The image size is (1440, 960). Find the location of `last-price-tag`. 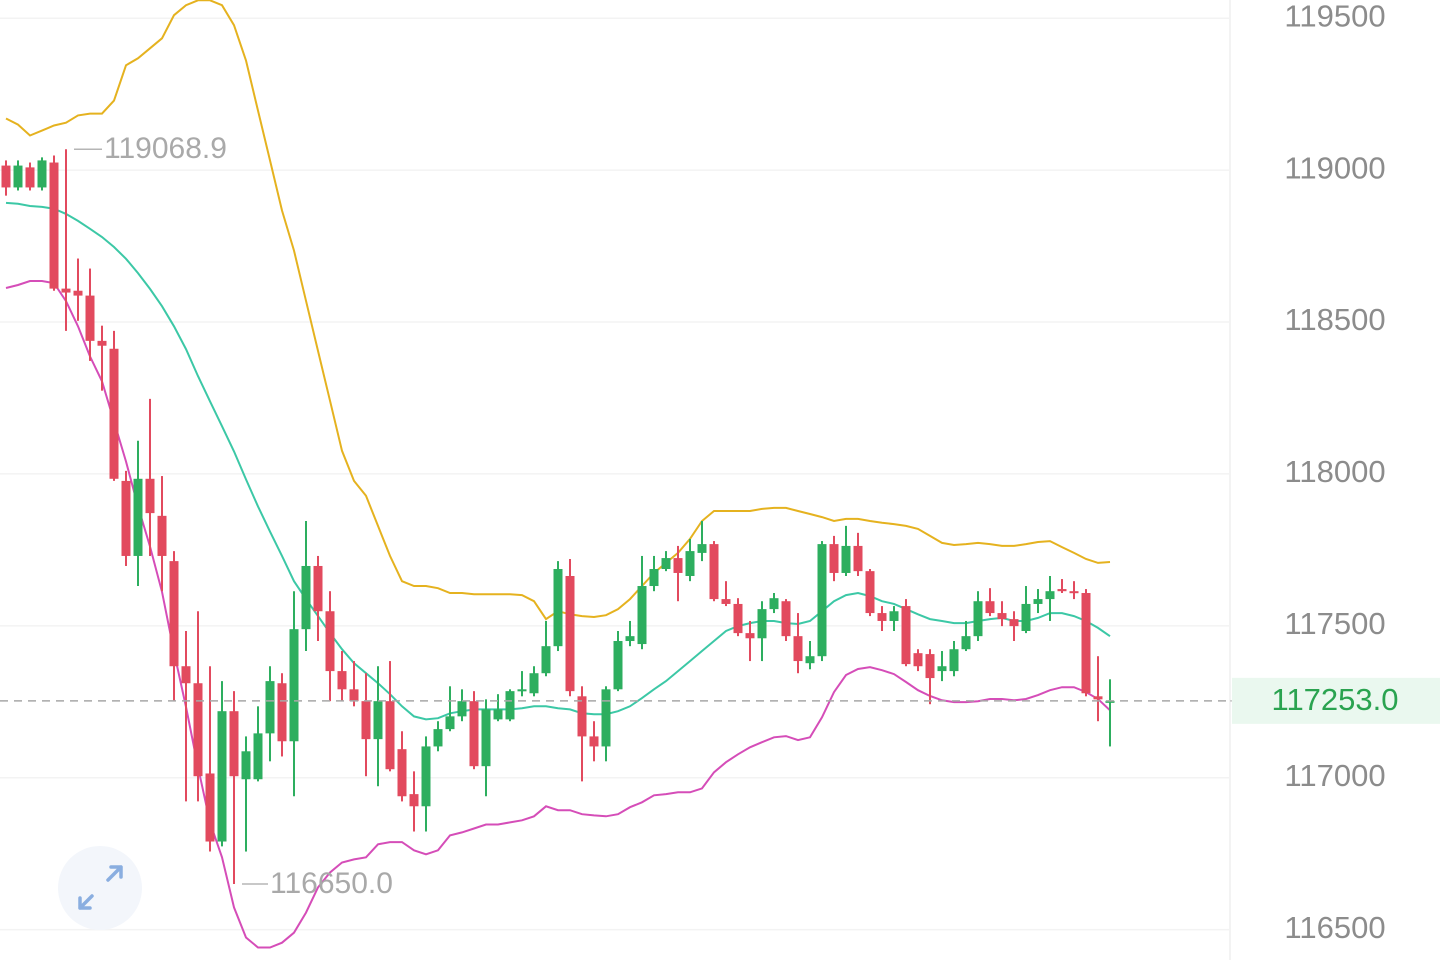

last-price-tag is located at coordinates (1336, 700).